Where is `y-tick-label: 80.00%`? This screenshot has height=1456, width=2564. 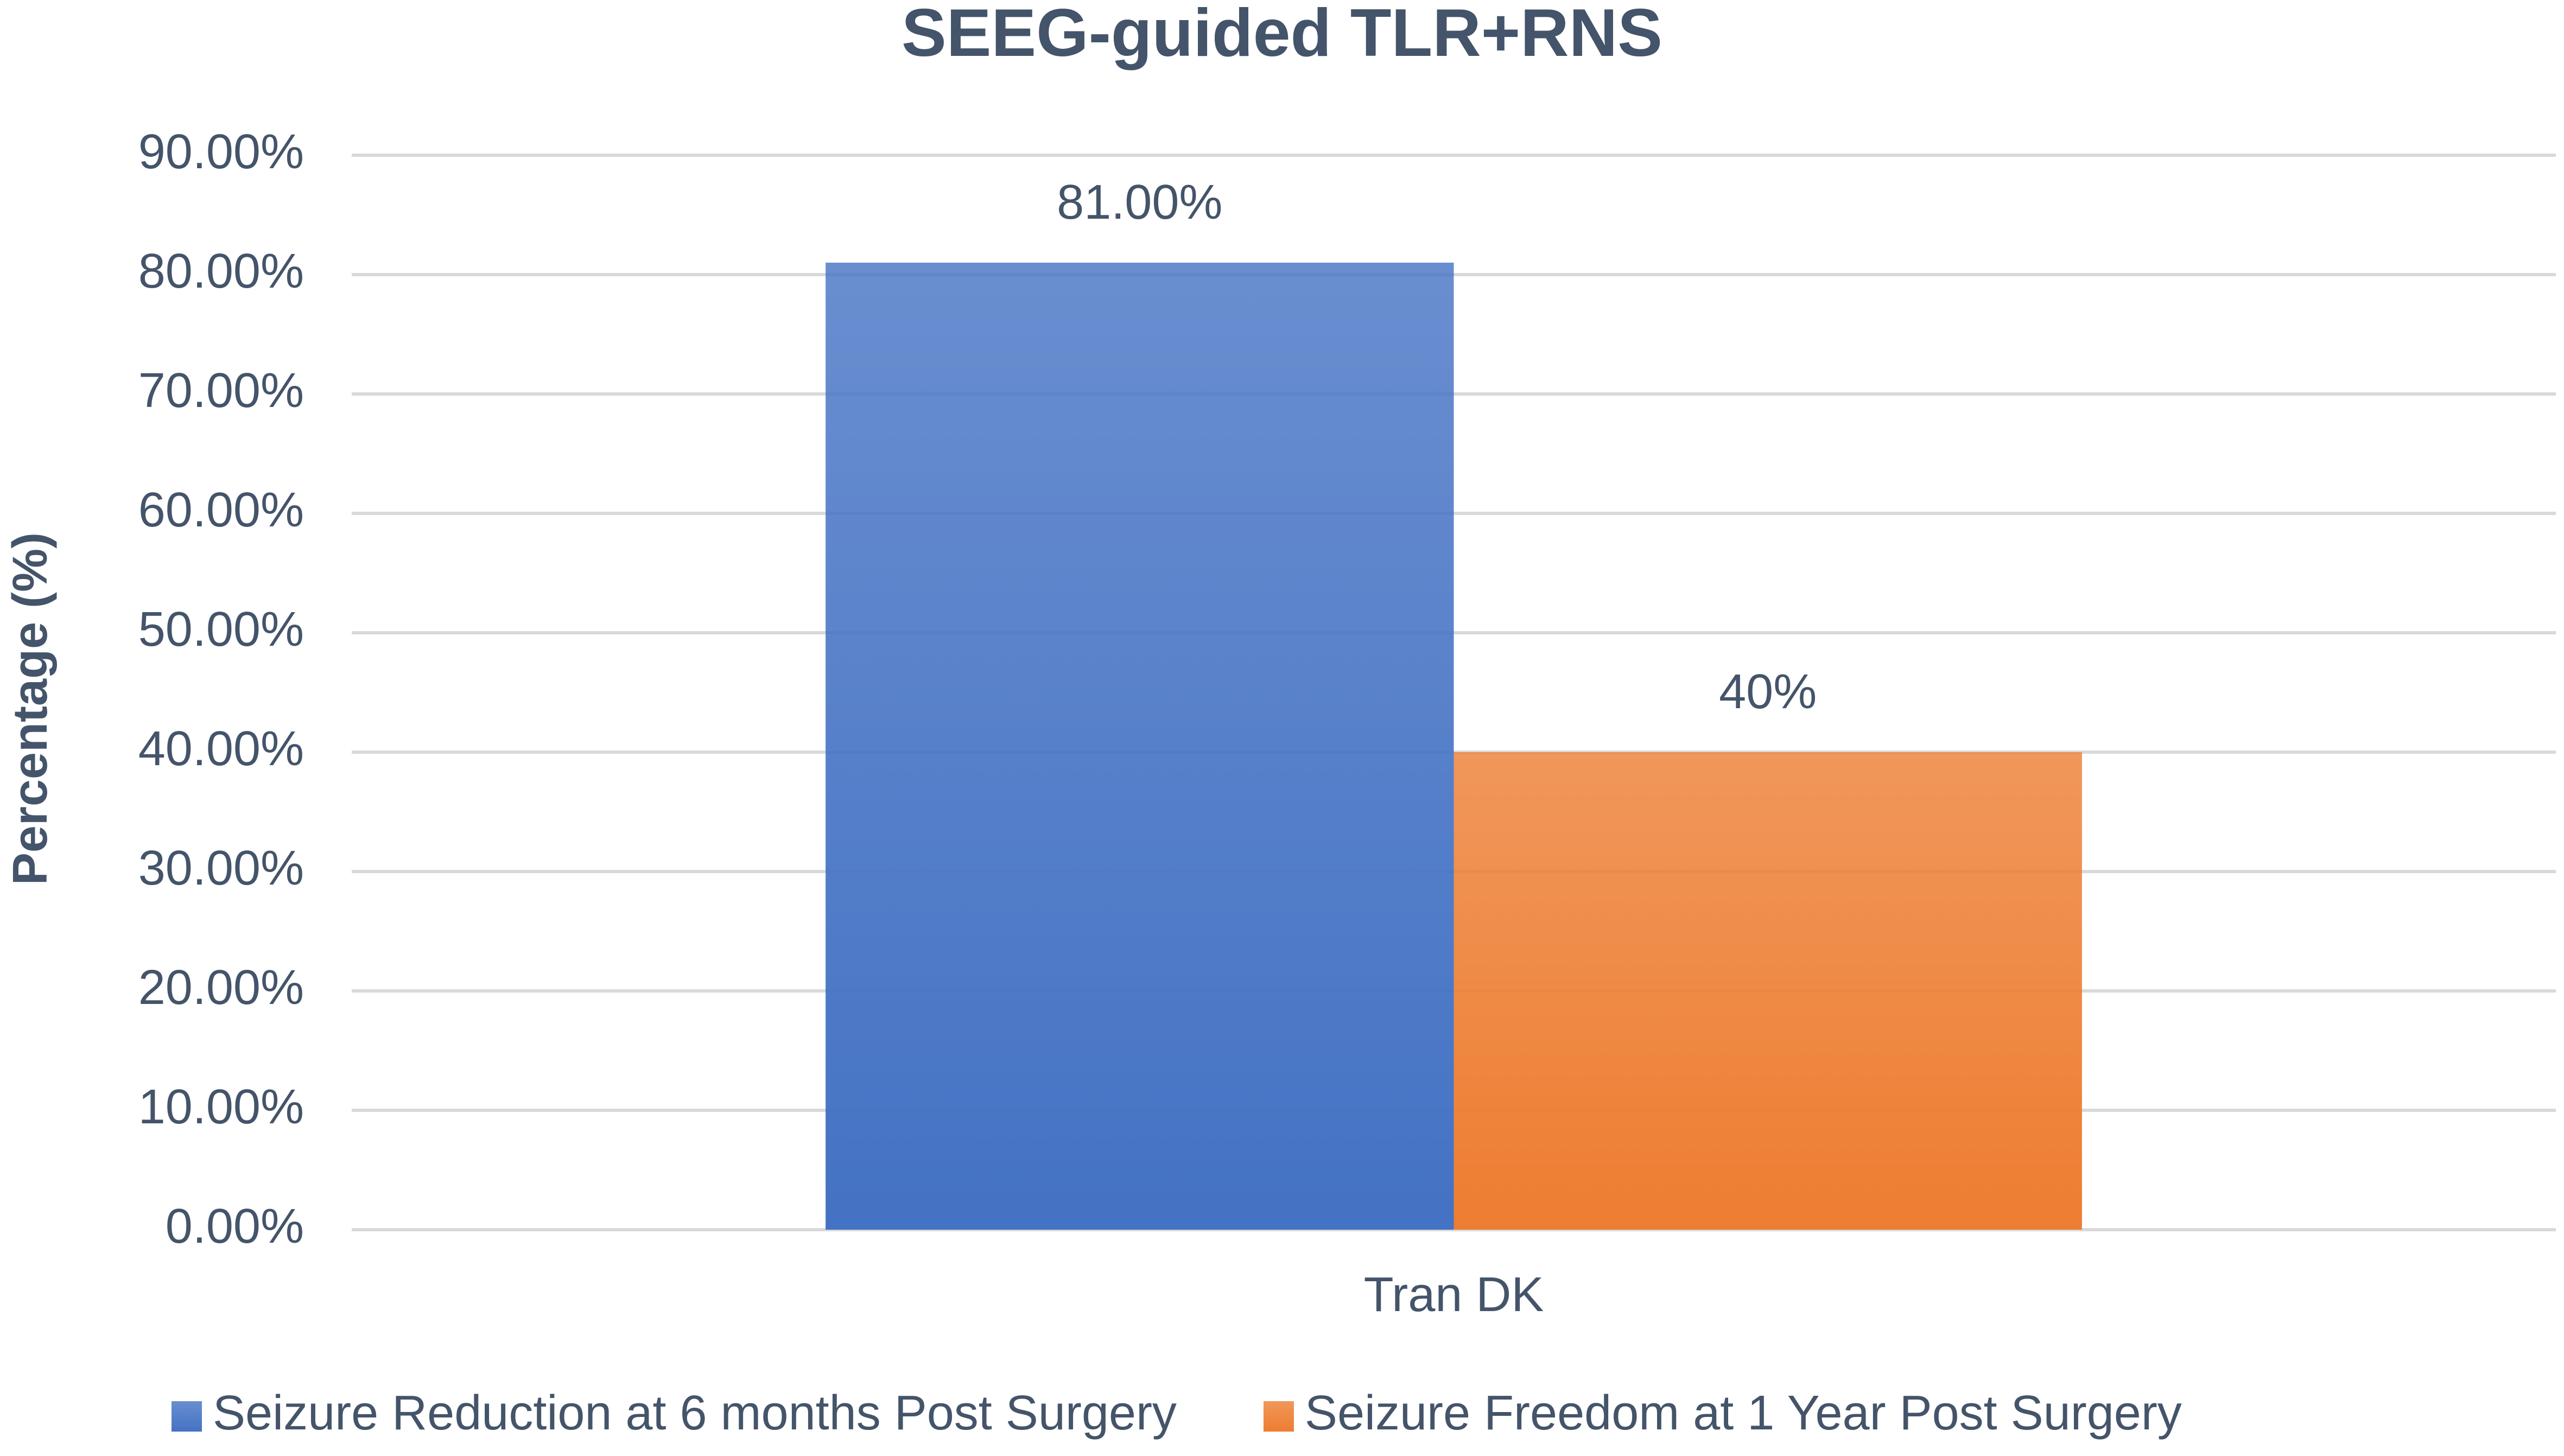
y-tick-label: 80.00% is located at coordinates (221, 271).